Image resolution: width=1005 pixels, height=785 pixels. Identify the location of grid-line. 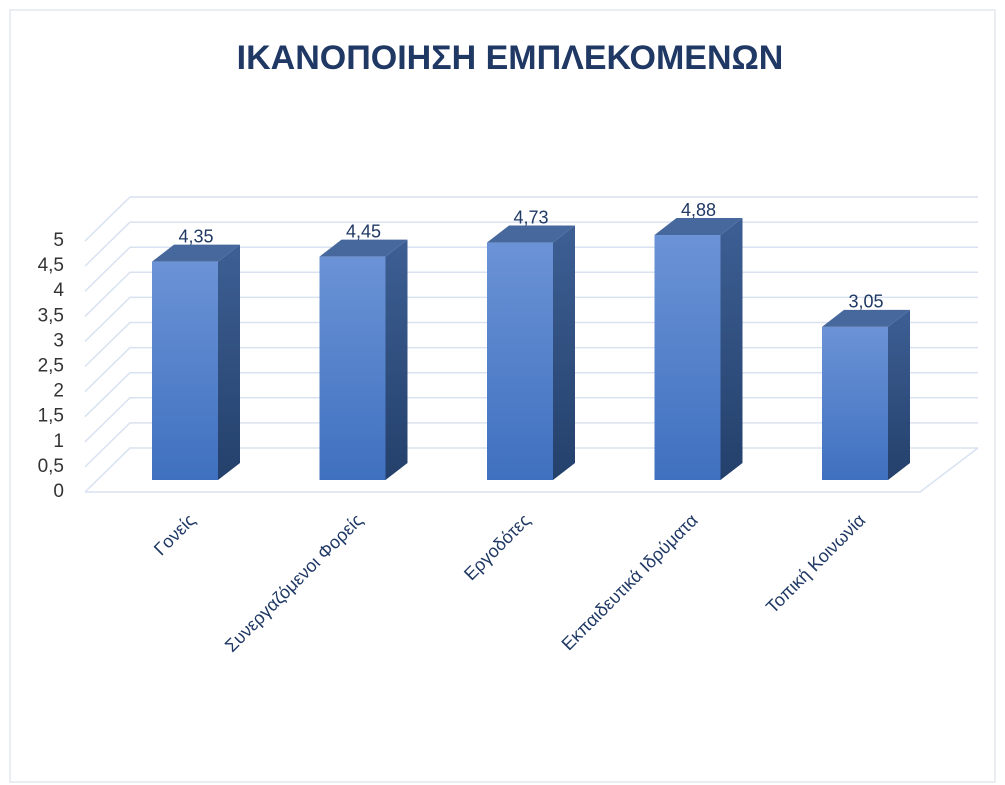
(531, 219).